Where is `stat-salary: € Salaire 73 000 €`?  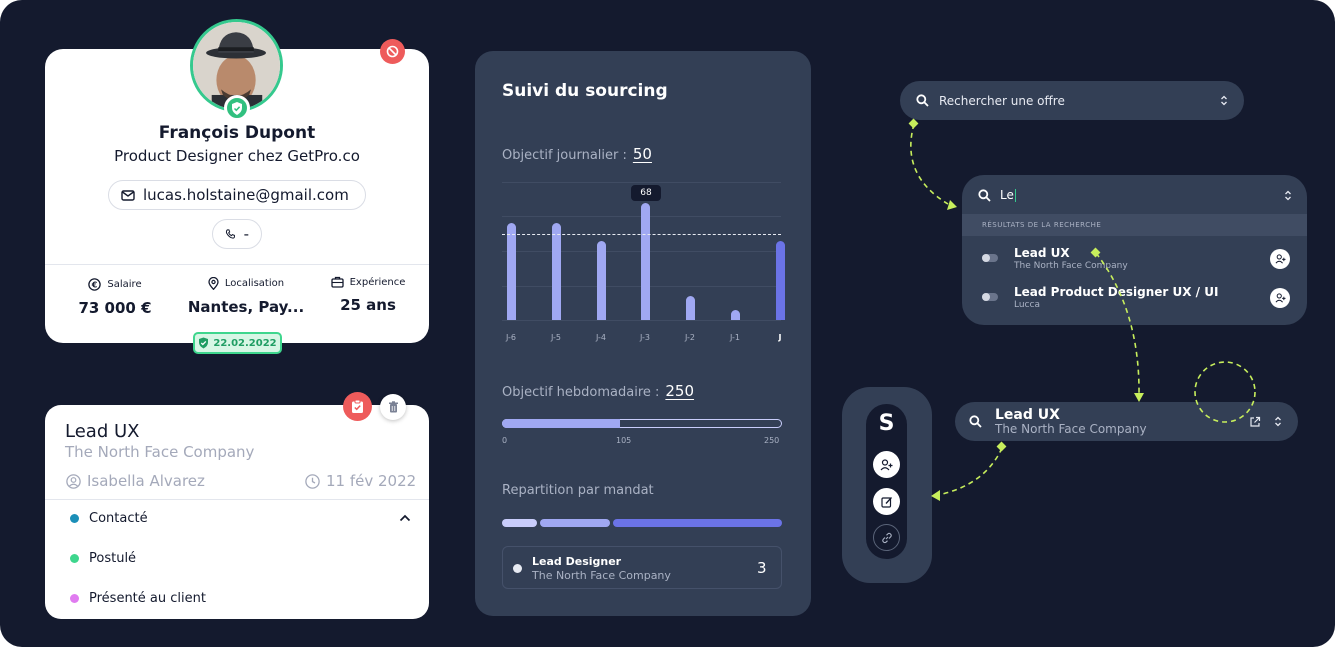 stat-salary: € Salaire 73 000 € is located at coordinates (115, 297).